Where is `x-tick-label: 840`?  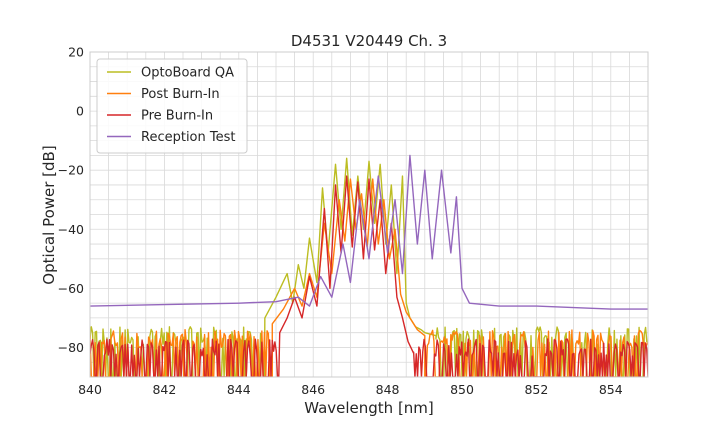 x-tick-label: 840 is located at coordinates (90, 389).